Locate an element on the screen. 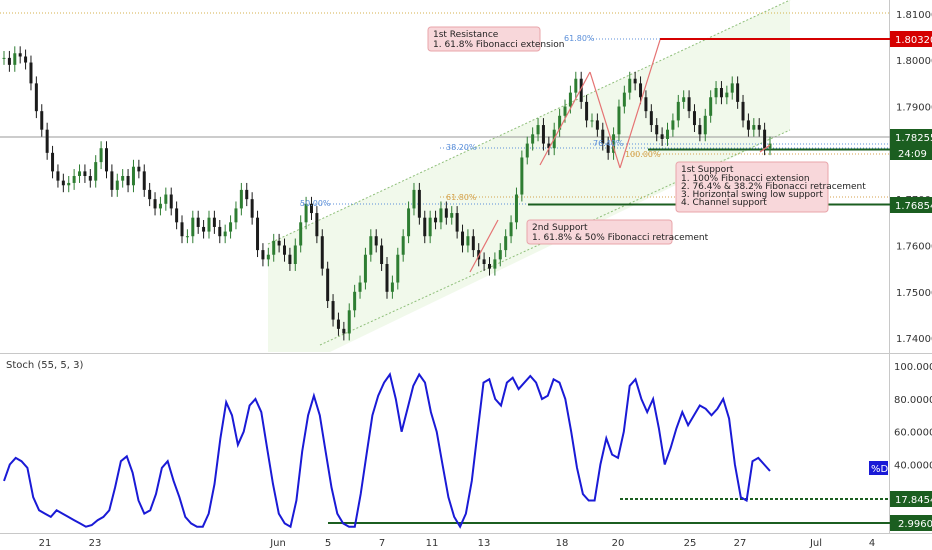 The width and height of the screenshot is (932, 550). stoch-level-1-tag: 17.8454 is located at coordinates (911, 499).